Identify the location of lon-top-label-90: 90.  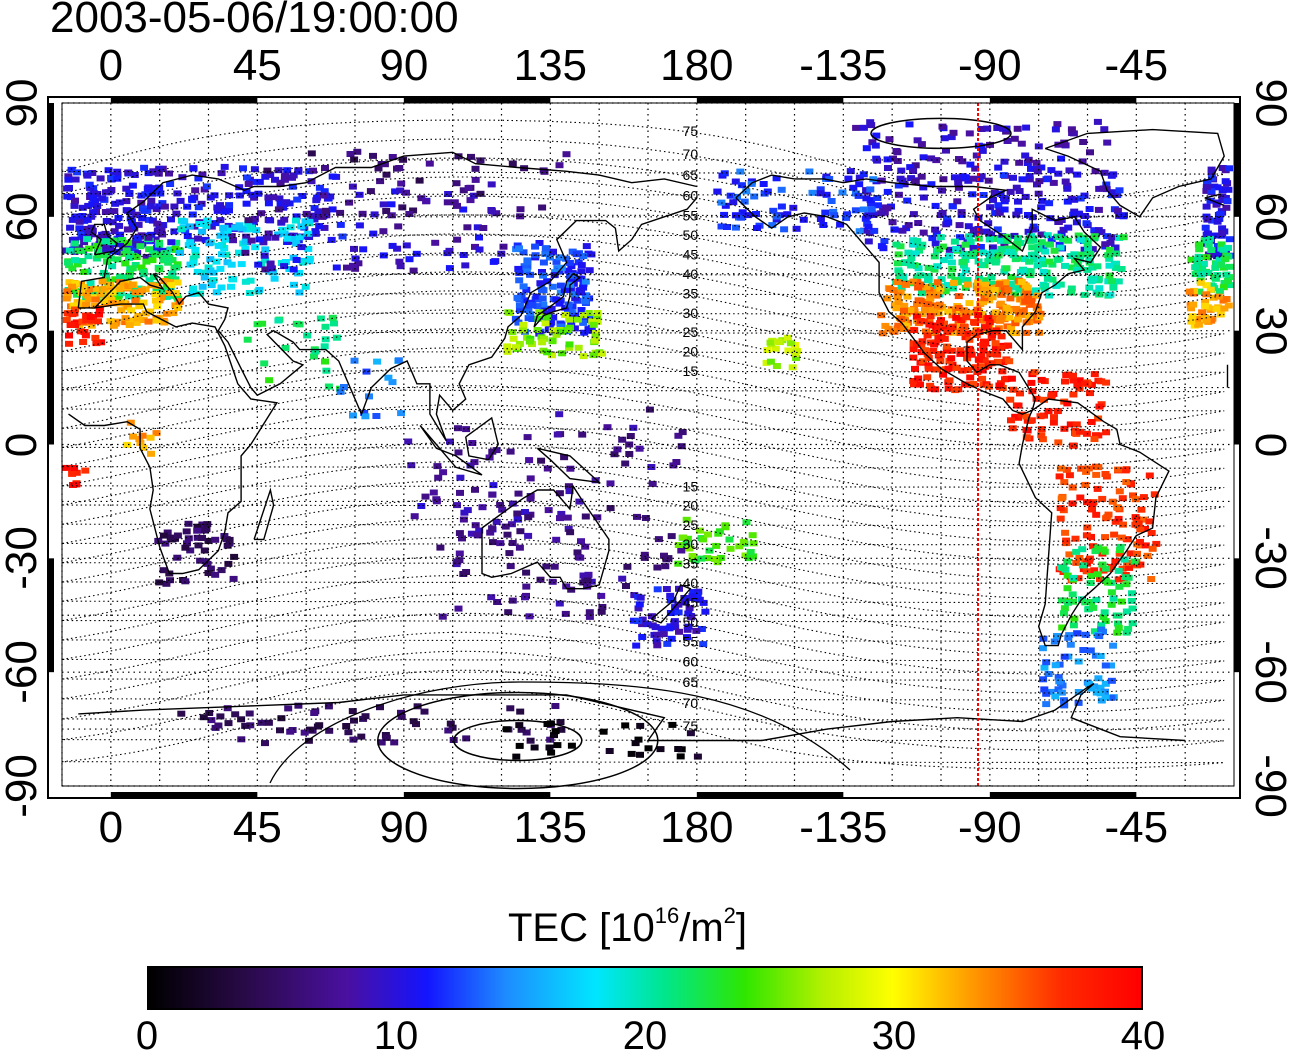
(404, 65).